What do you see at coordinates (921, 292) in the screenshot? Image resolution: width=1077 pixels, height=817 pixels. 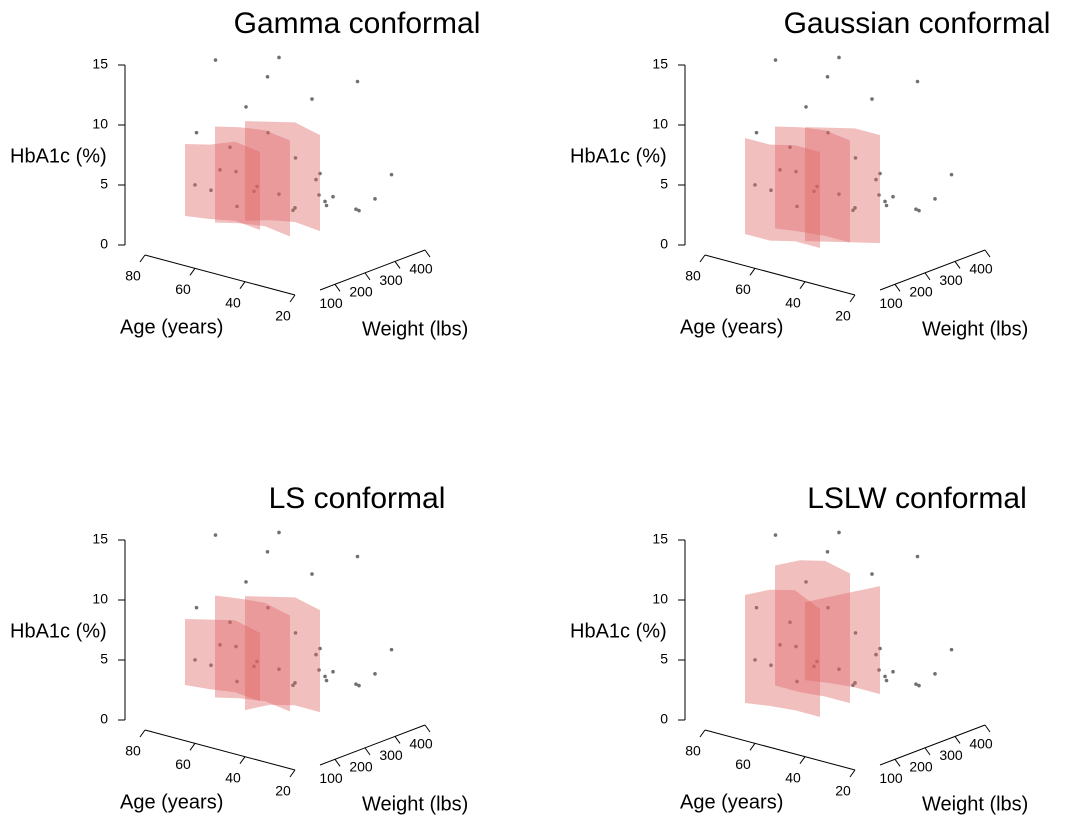 I see `y-tick-label: 200` at bounding box center [921, 292].